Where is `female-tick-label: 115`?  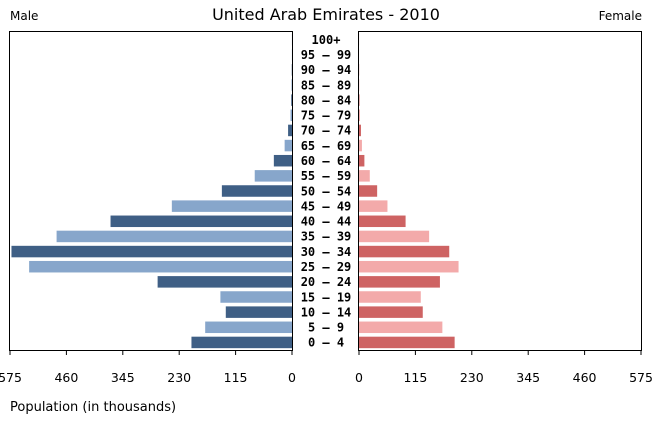
female-tick-label: 115 is located at coordinates (415, 377).